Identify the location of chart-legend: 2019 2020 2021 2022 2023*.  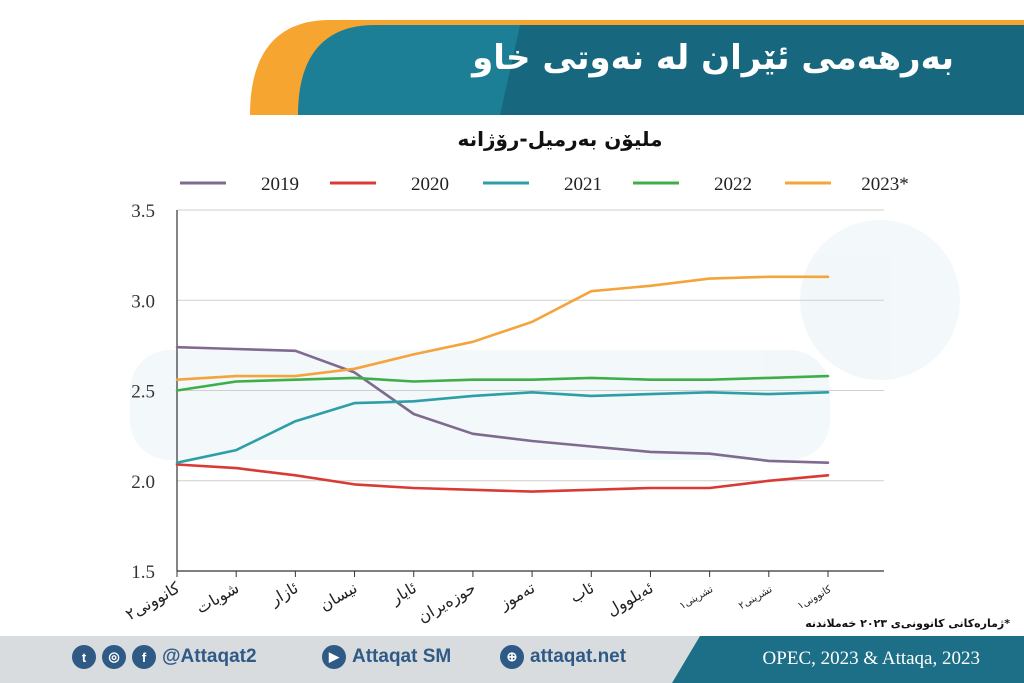
(544, 184).